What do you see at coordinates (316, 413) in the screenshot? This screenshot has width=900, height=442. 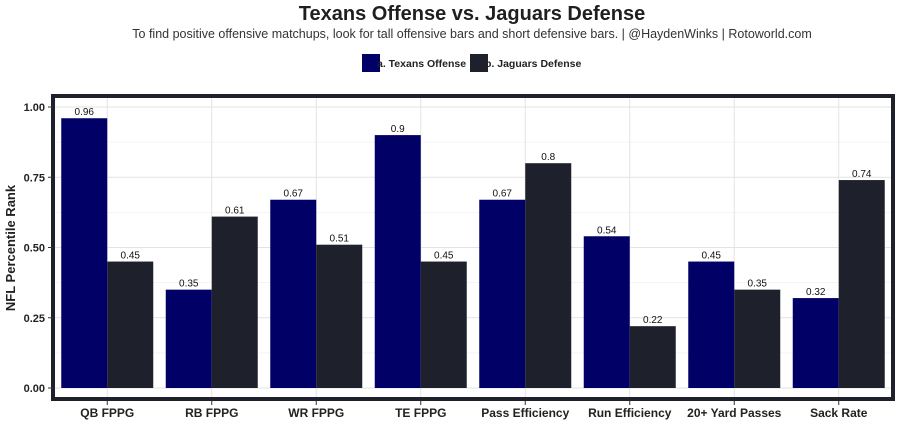 I see `x-category-label: WR FPPG` at bounding box center [316, 413].